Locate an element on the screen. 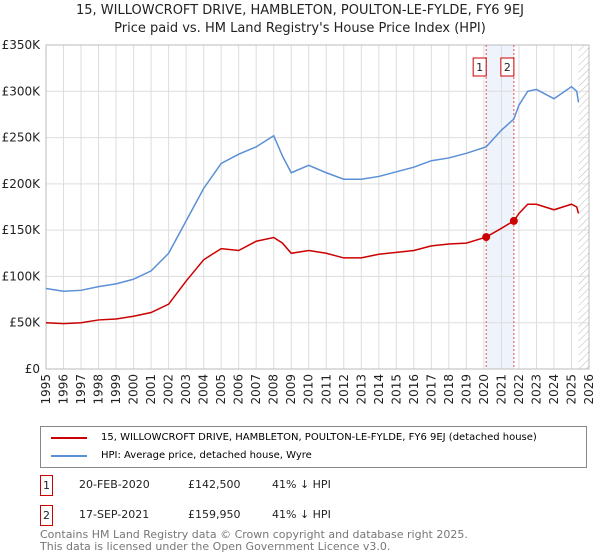 This screenshot has width=600, height=560. x-tick-label: 2008 is located at coordinates (274, 389).